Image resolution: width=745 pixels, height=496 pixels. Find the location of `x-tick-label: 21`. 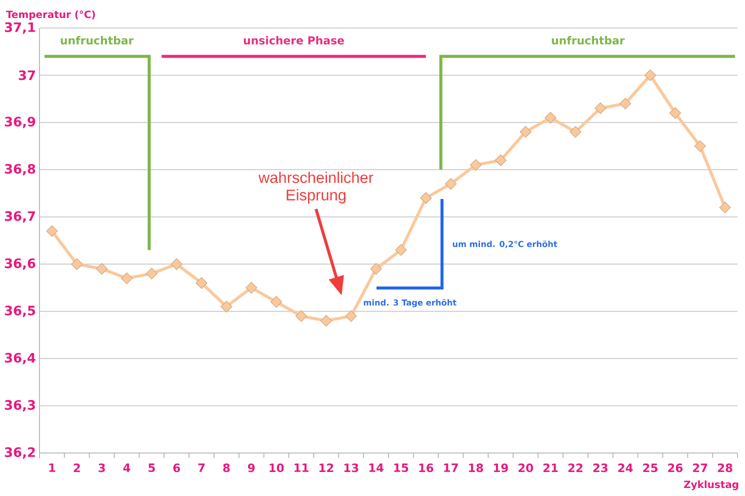

x-tick-label: 21 is located at coordinates (550, 468).